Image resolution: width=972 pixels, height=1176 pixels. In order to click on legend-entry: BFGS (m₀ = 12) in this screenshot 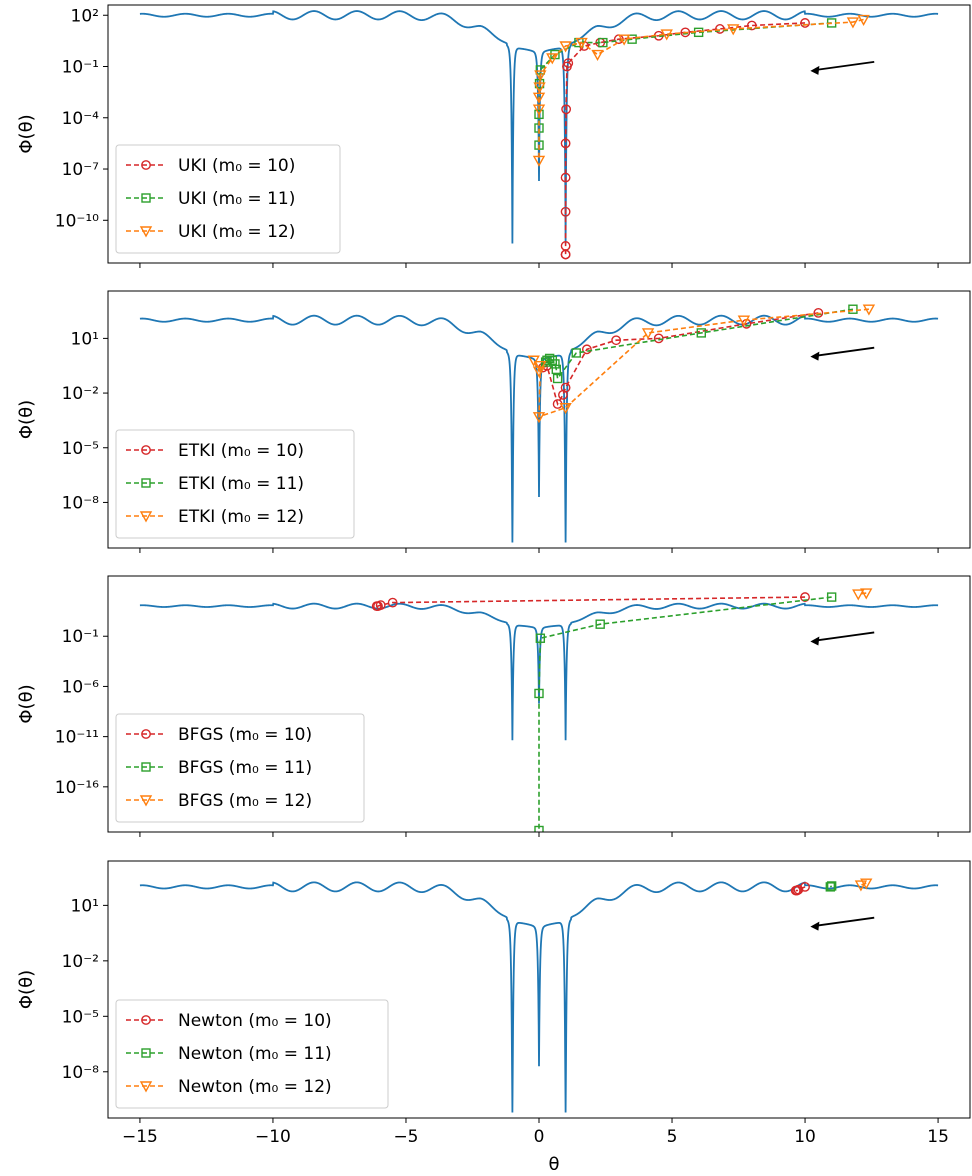, I will do `click(219, 801)`.